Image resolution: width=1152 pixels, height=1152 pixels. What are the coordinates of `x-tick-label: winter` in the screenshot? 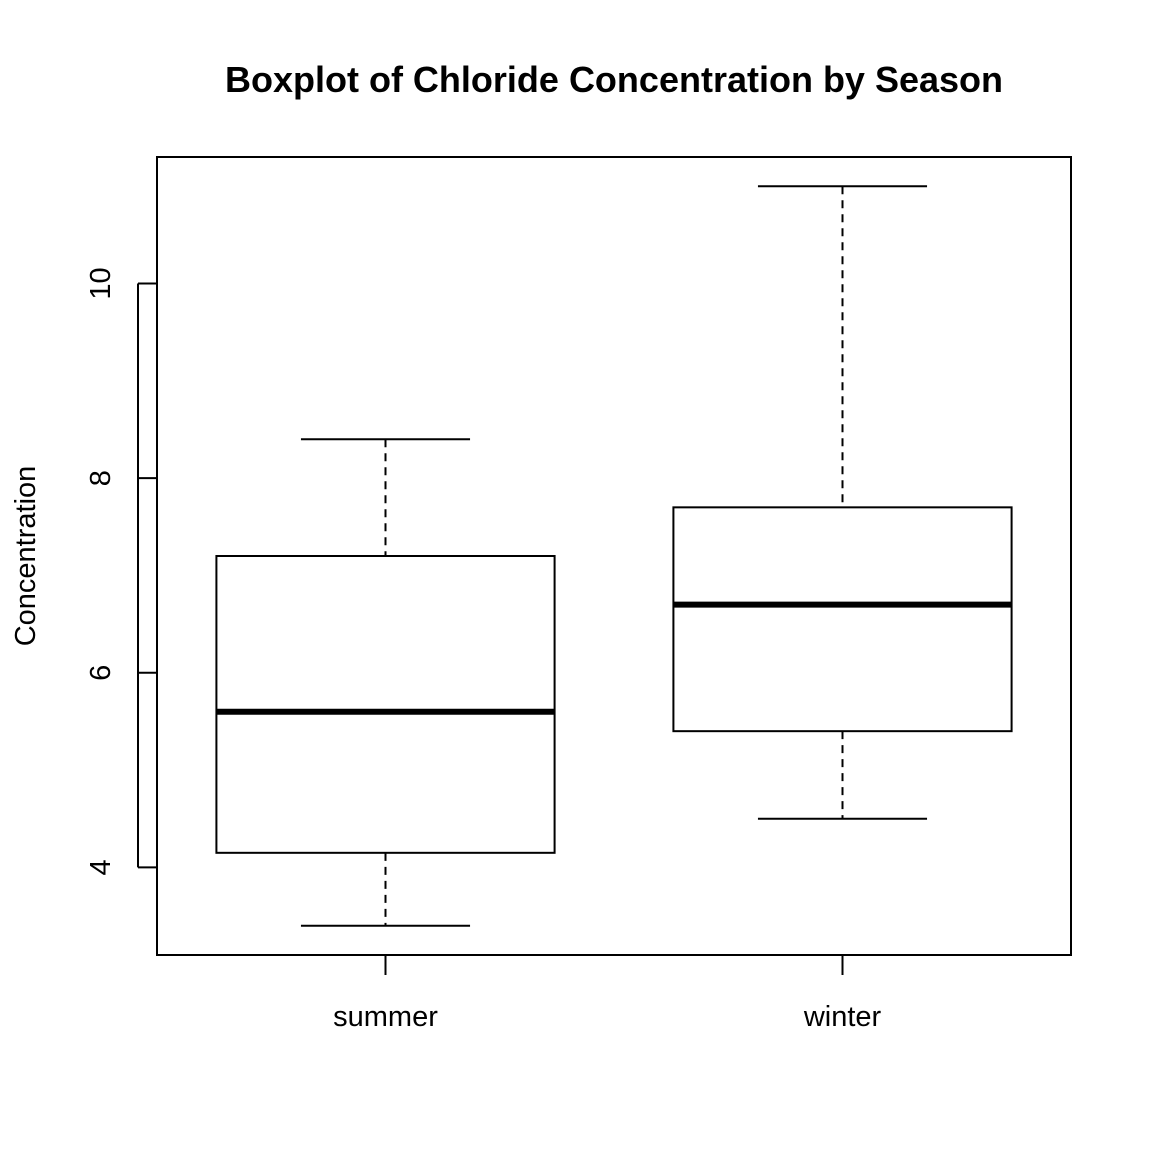 It's located at (842, 1017).